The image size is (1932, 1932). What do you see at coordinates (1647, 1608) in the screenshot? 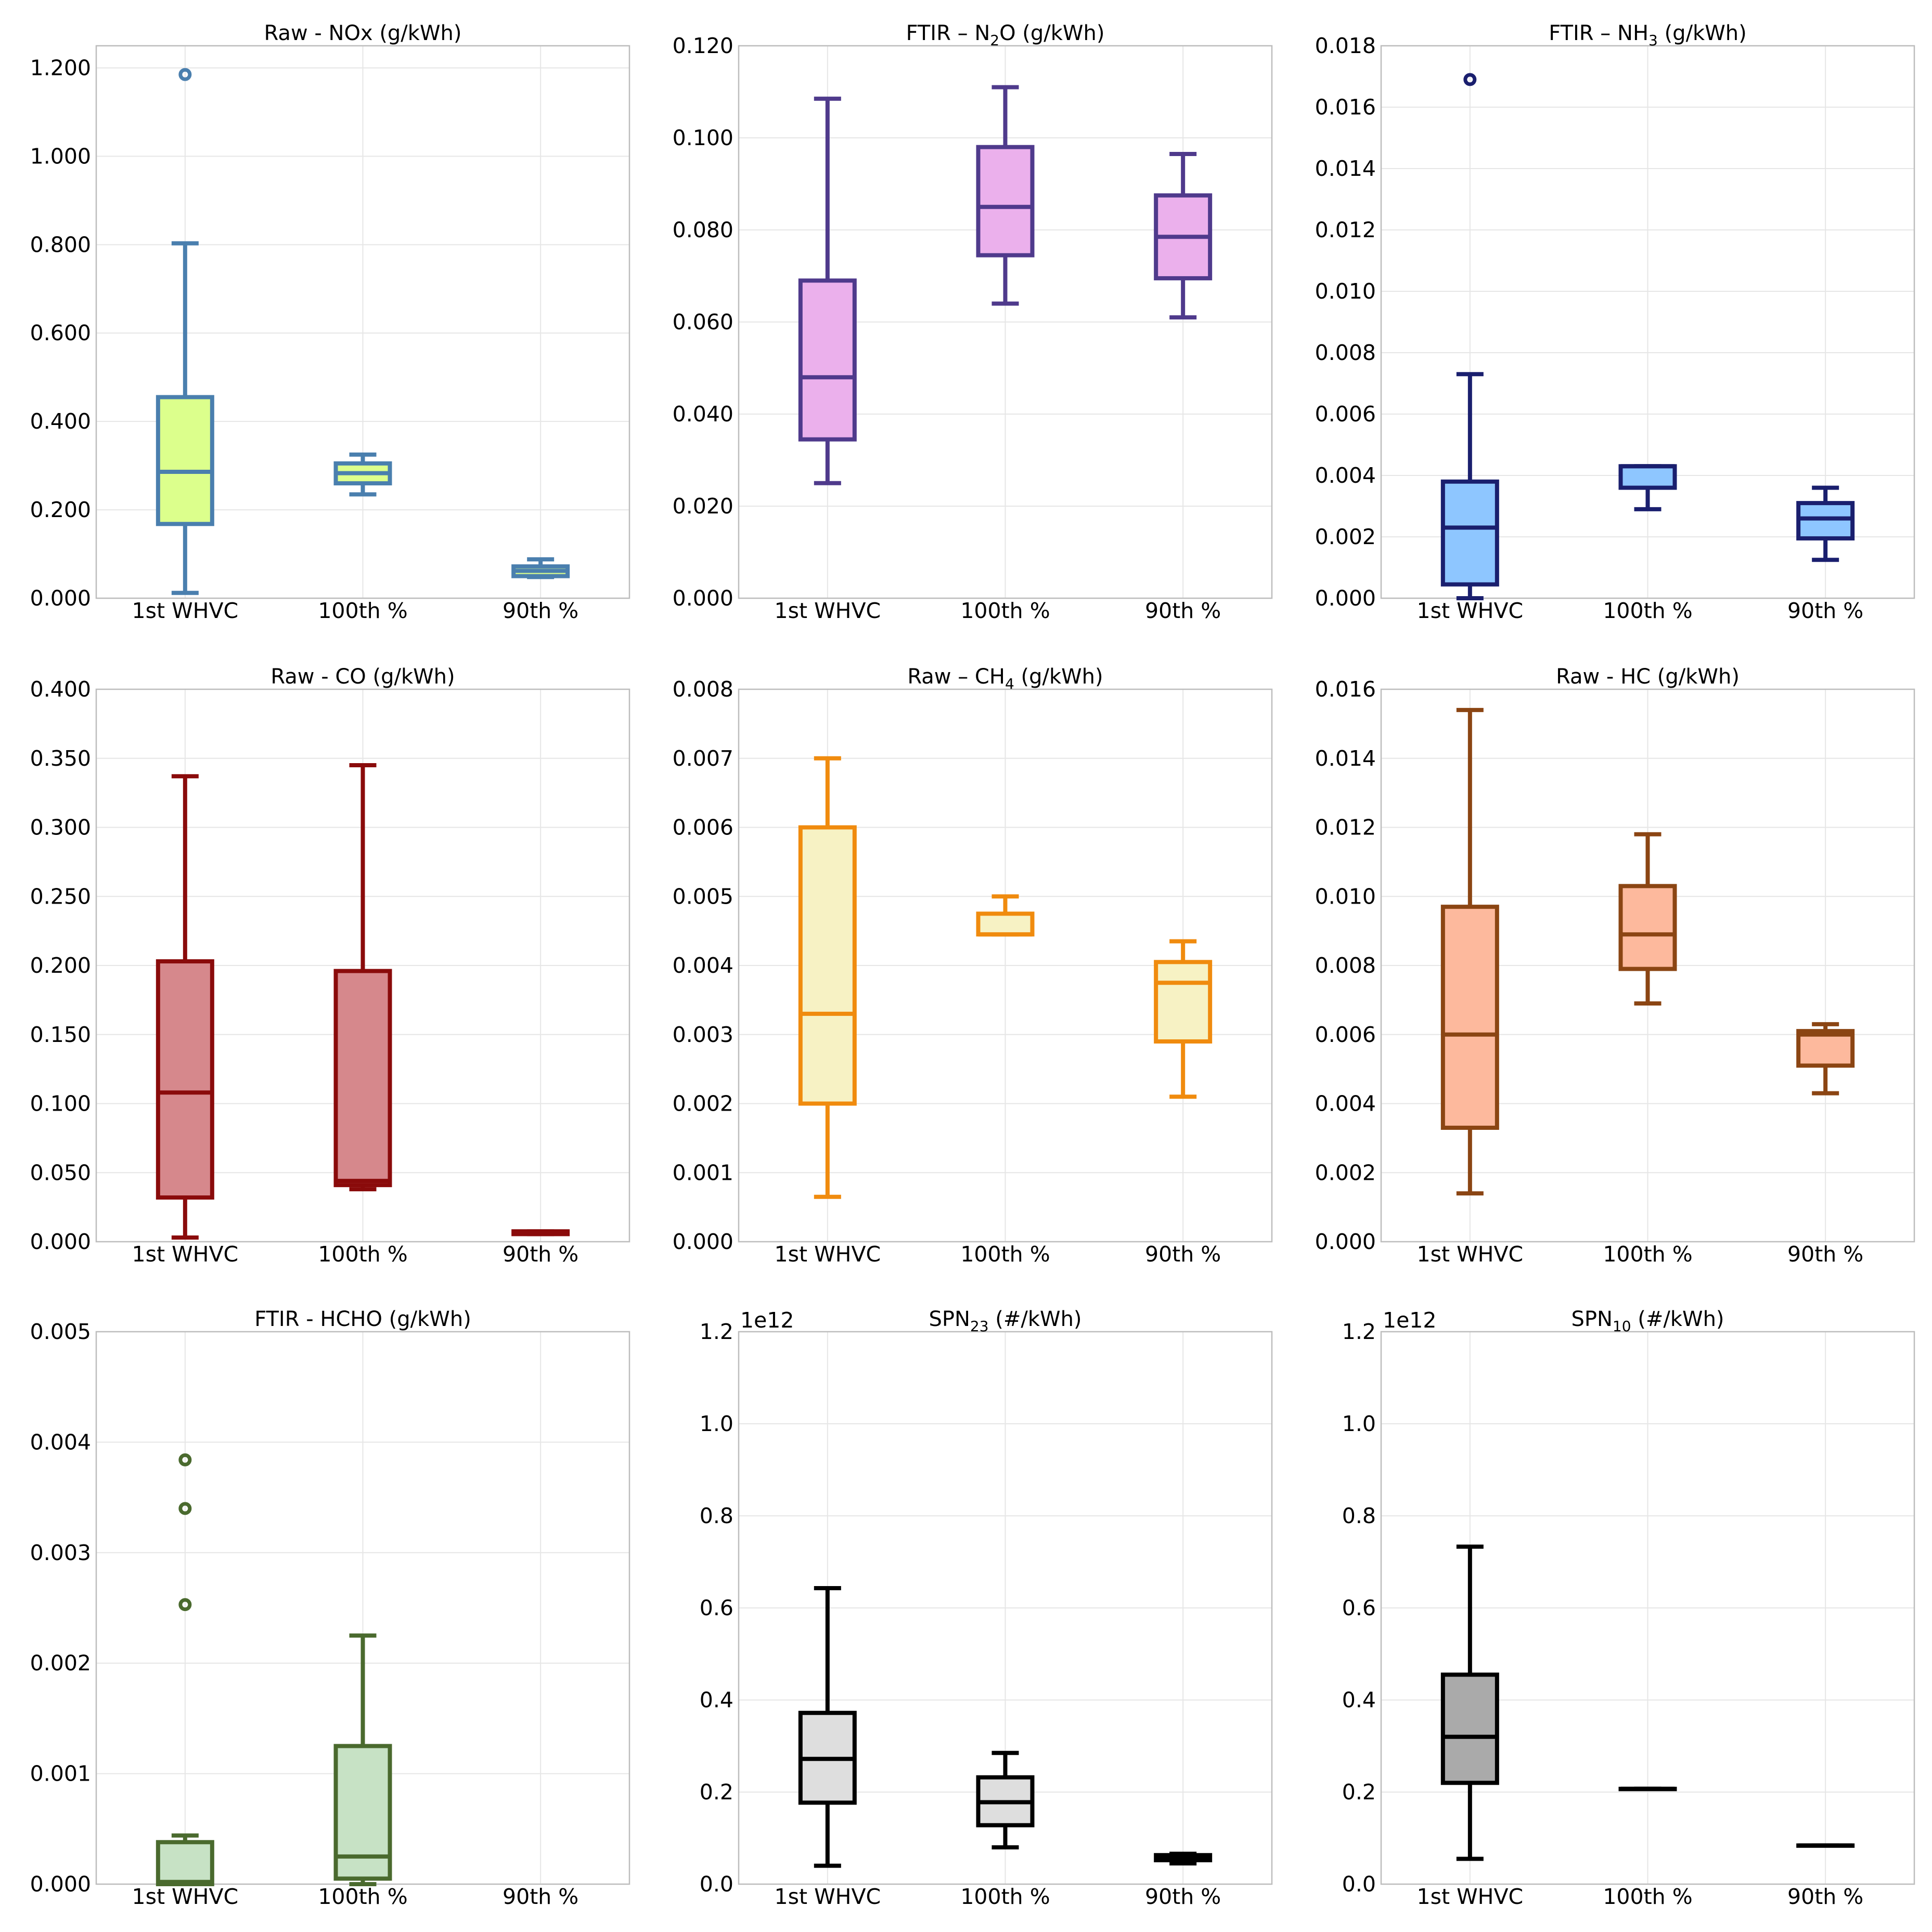
I see `gridlines` at bounding box center [1647, 1608].